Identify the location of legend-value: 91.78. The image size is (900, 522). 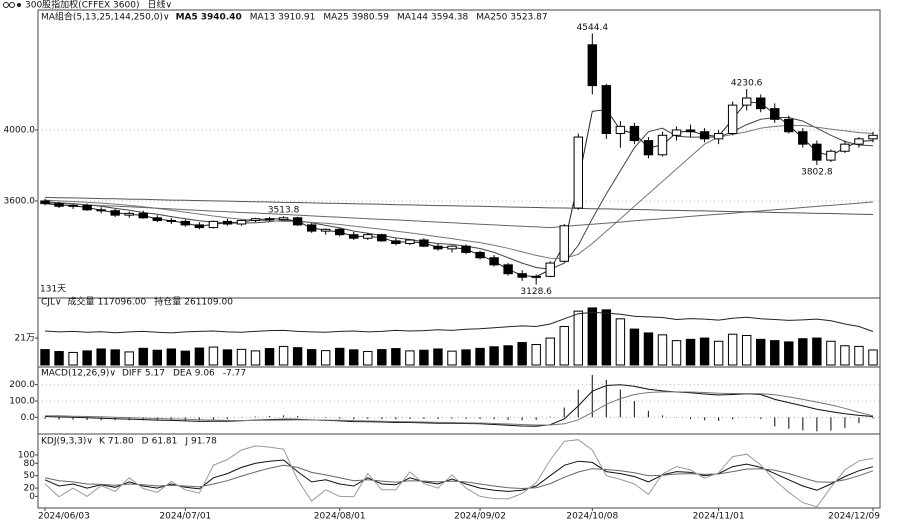
(204, 442).